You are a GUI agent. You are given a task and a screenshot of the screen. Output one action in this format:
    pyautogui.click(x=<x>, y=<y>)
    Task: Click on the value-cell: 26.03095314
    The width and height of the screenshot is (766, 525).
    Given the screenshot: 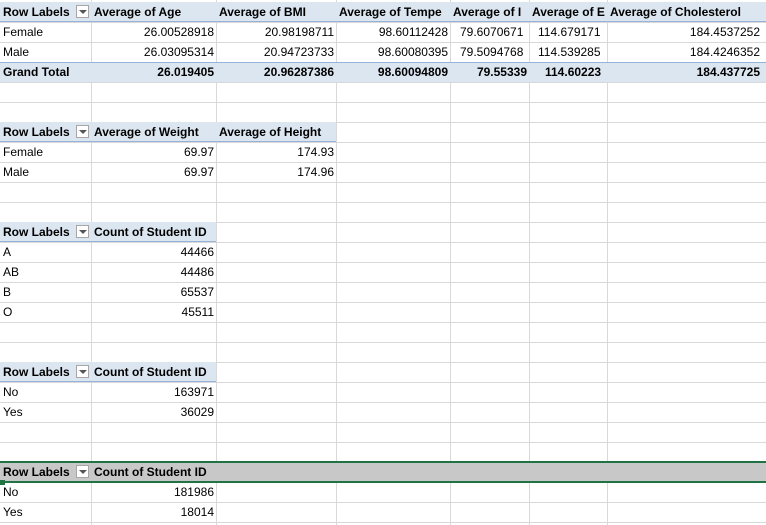 What is the action you would take?
    pyautogui.click(x=178, y=52)
    